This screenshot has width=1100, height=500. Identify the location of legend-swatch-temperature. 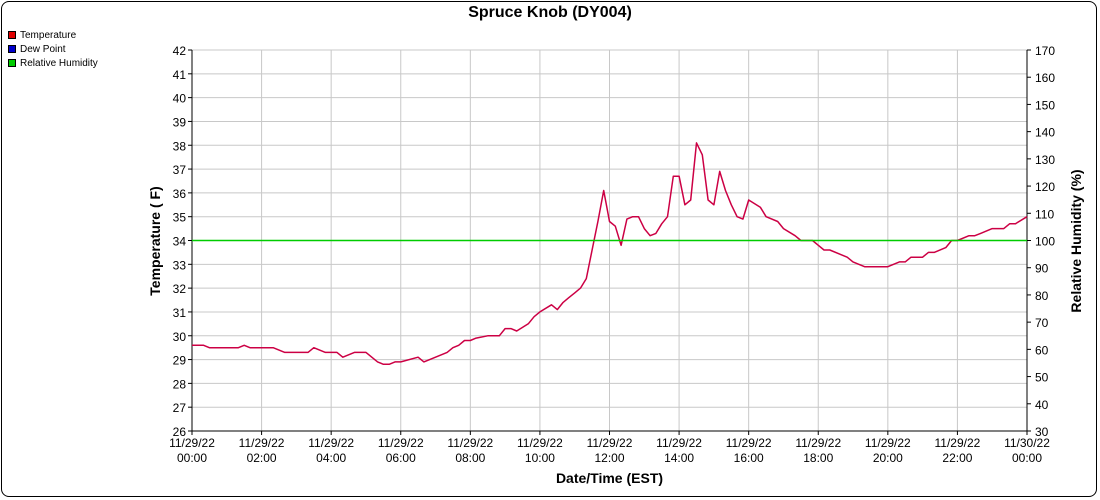
(12, 35).